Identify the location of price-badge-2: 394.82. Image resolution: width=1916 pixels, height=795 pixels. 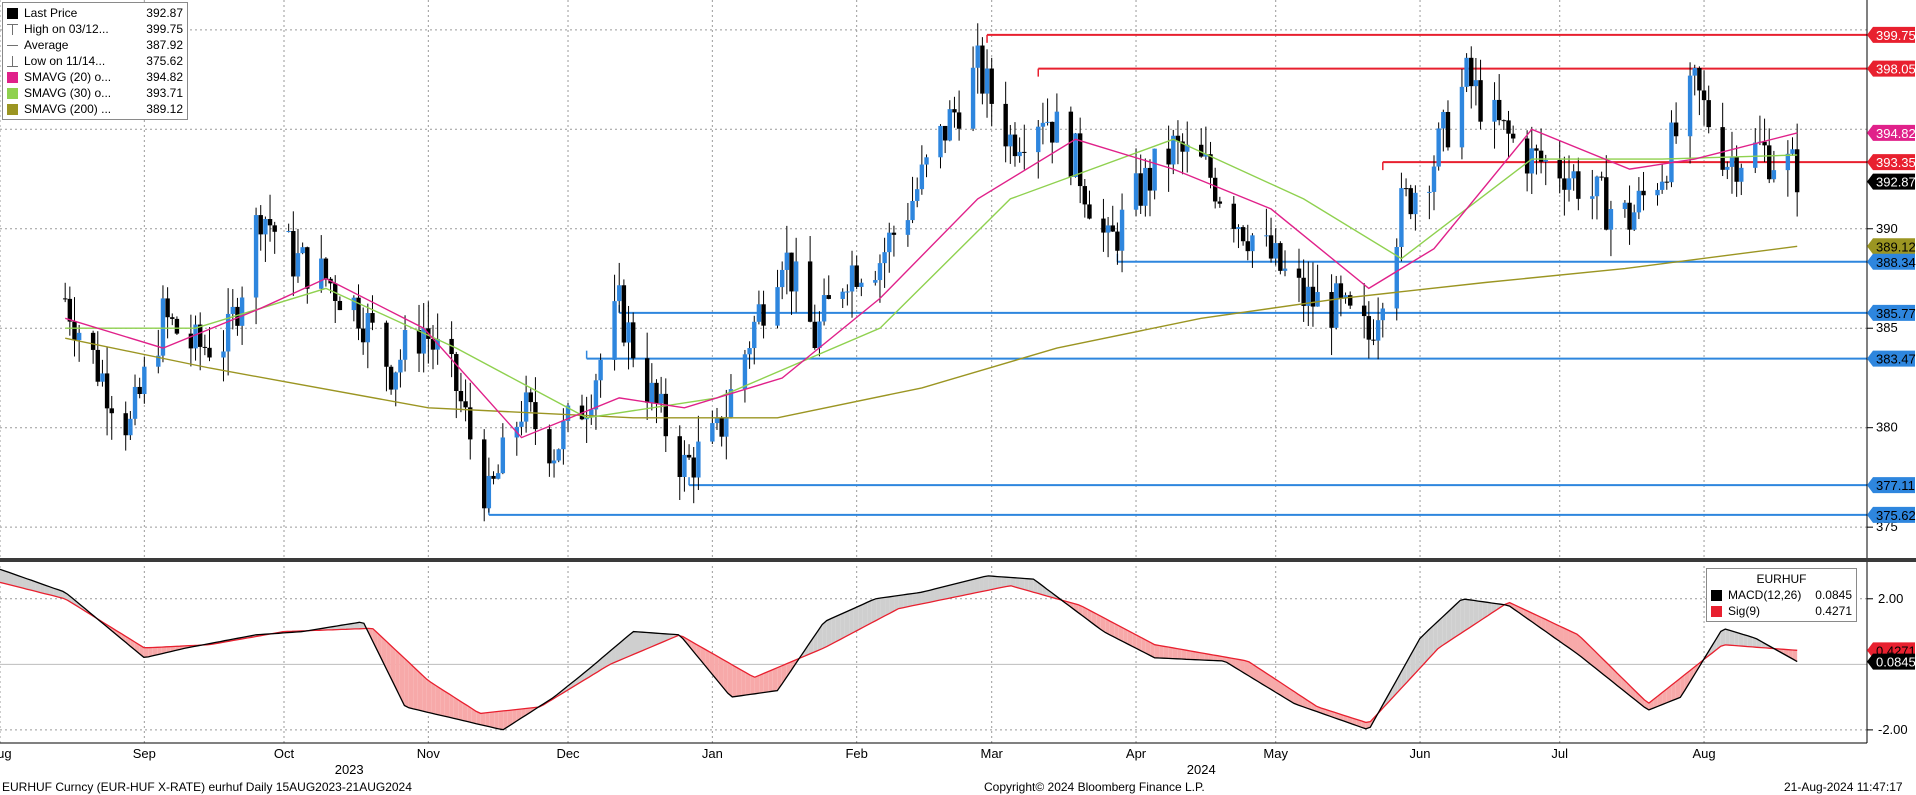
(1891, 132).